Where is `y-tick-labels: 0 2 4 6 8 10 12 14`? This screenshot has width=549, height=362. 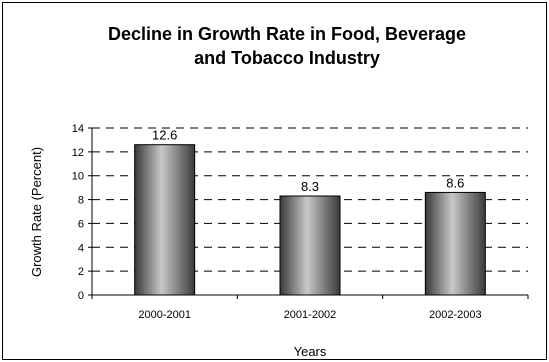 y-tick-labels: 0 2 4 6 8 10 12 14 is located at coordinates (78, 212).